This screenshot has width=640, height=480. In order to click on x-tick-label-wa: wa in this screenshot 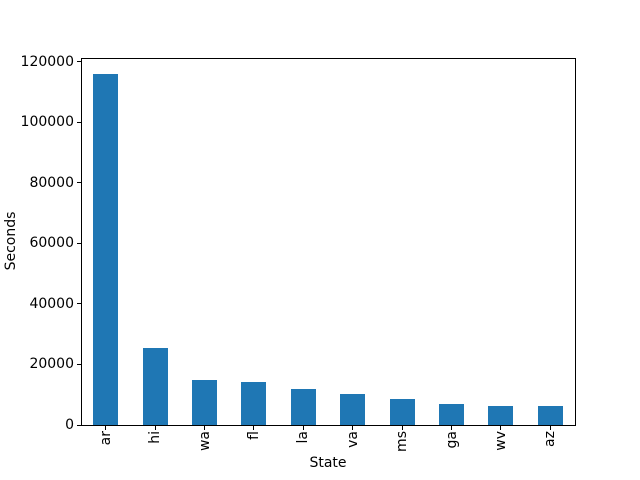, I will do `click(204, 441)`.